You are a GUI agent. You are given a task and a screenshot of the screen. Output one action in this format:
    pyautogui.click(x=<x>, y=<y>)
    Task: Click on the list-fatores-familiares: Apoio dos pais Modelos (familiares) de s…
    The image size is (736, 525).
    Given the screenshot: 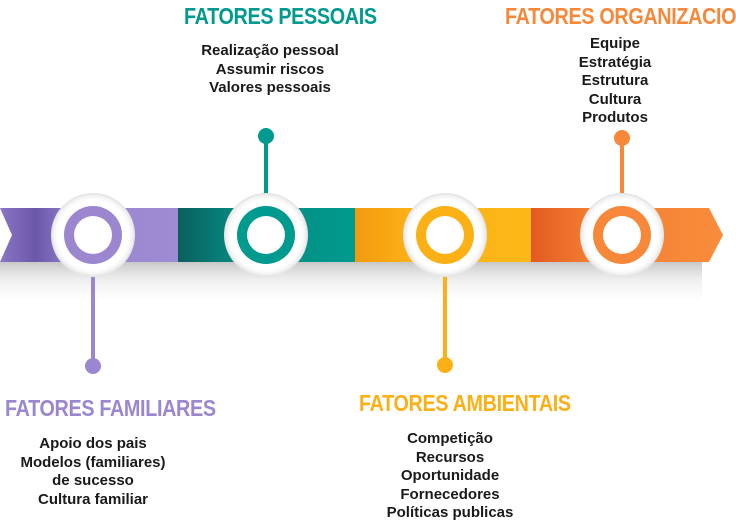 What is the action you would take?
    pyautogui.click(x=93, y=472)
    